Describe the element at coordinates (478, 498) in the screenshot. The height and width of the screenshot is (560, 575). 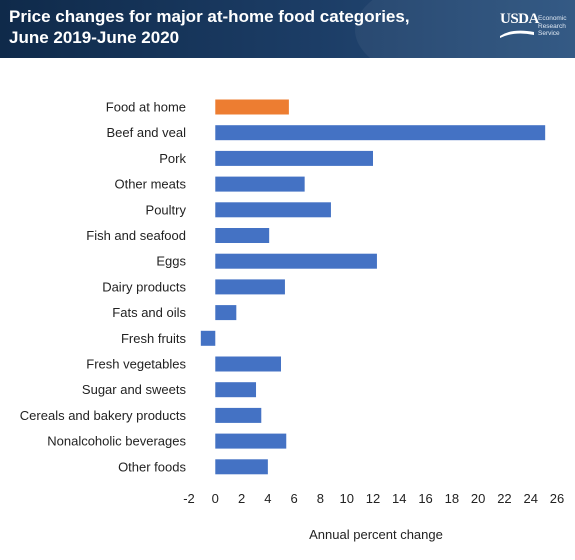
I see `x-tick-label: 20` at that location.